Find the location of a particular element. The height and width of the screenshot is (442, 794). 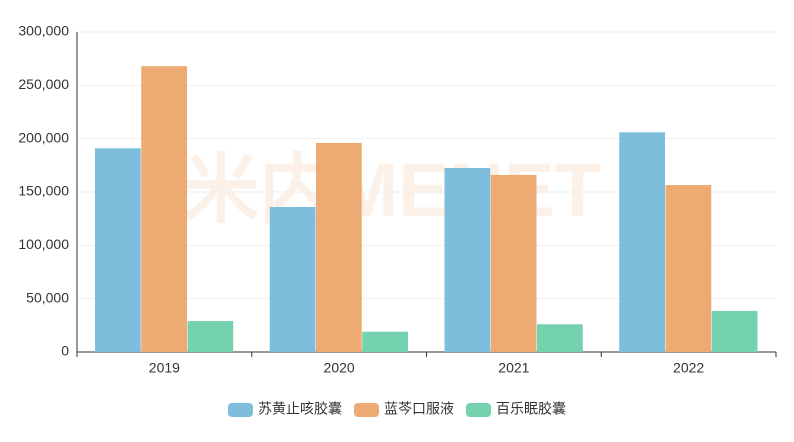

y-tick-label: 150,000 is located at coordinates (43, 191).